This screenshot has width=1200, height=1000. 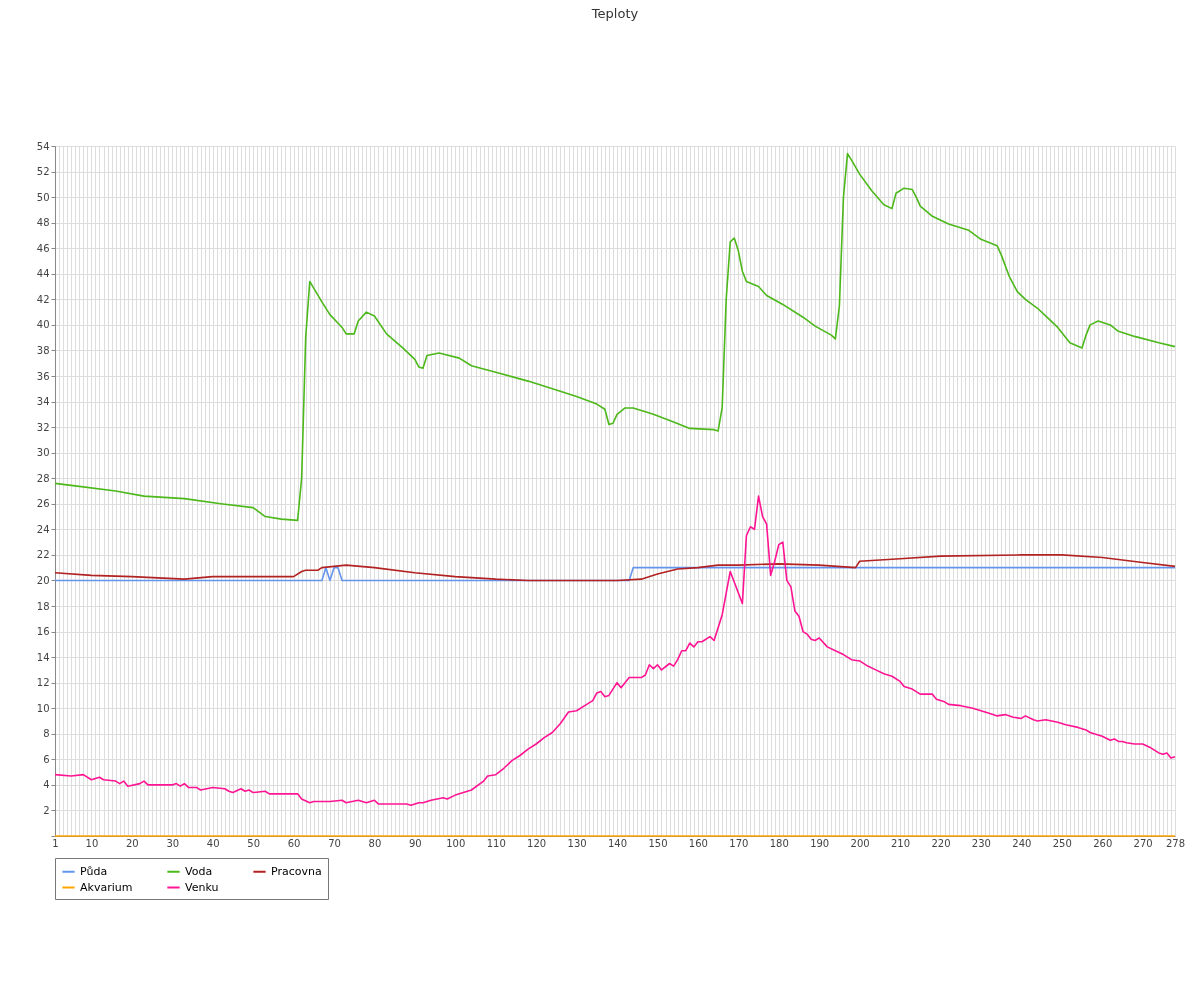 I want to click on y-tick-label: 30, so click(x=43, y=453).